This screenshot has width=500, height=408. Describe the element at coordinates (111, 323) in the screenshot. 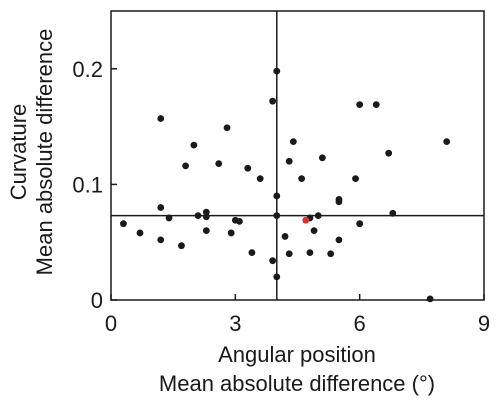

I see `x-tick-label-0: 0` at that location.